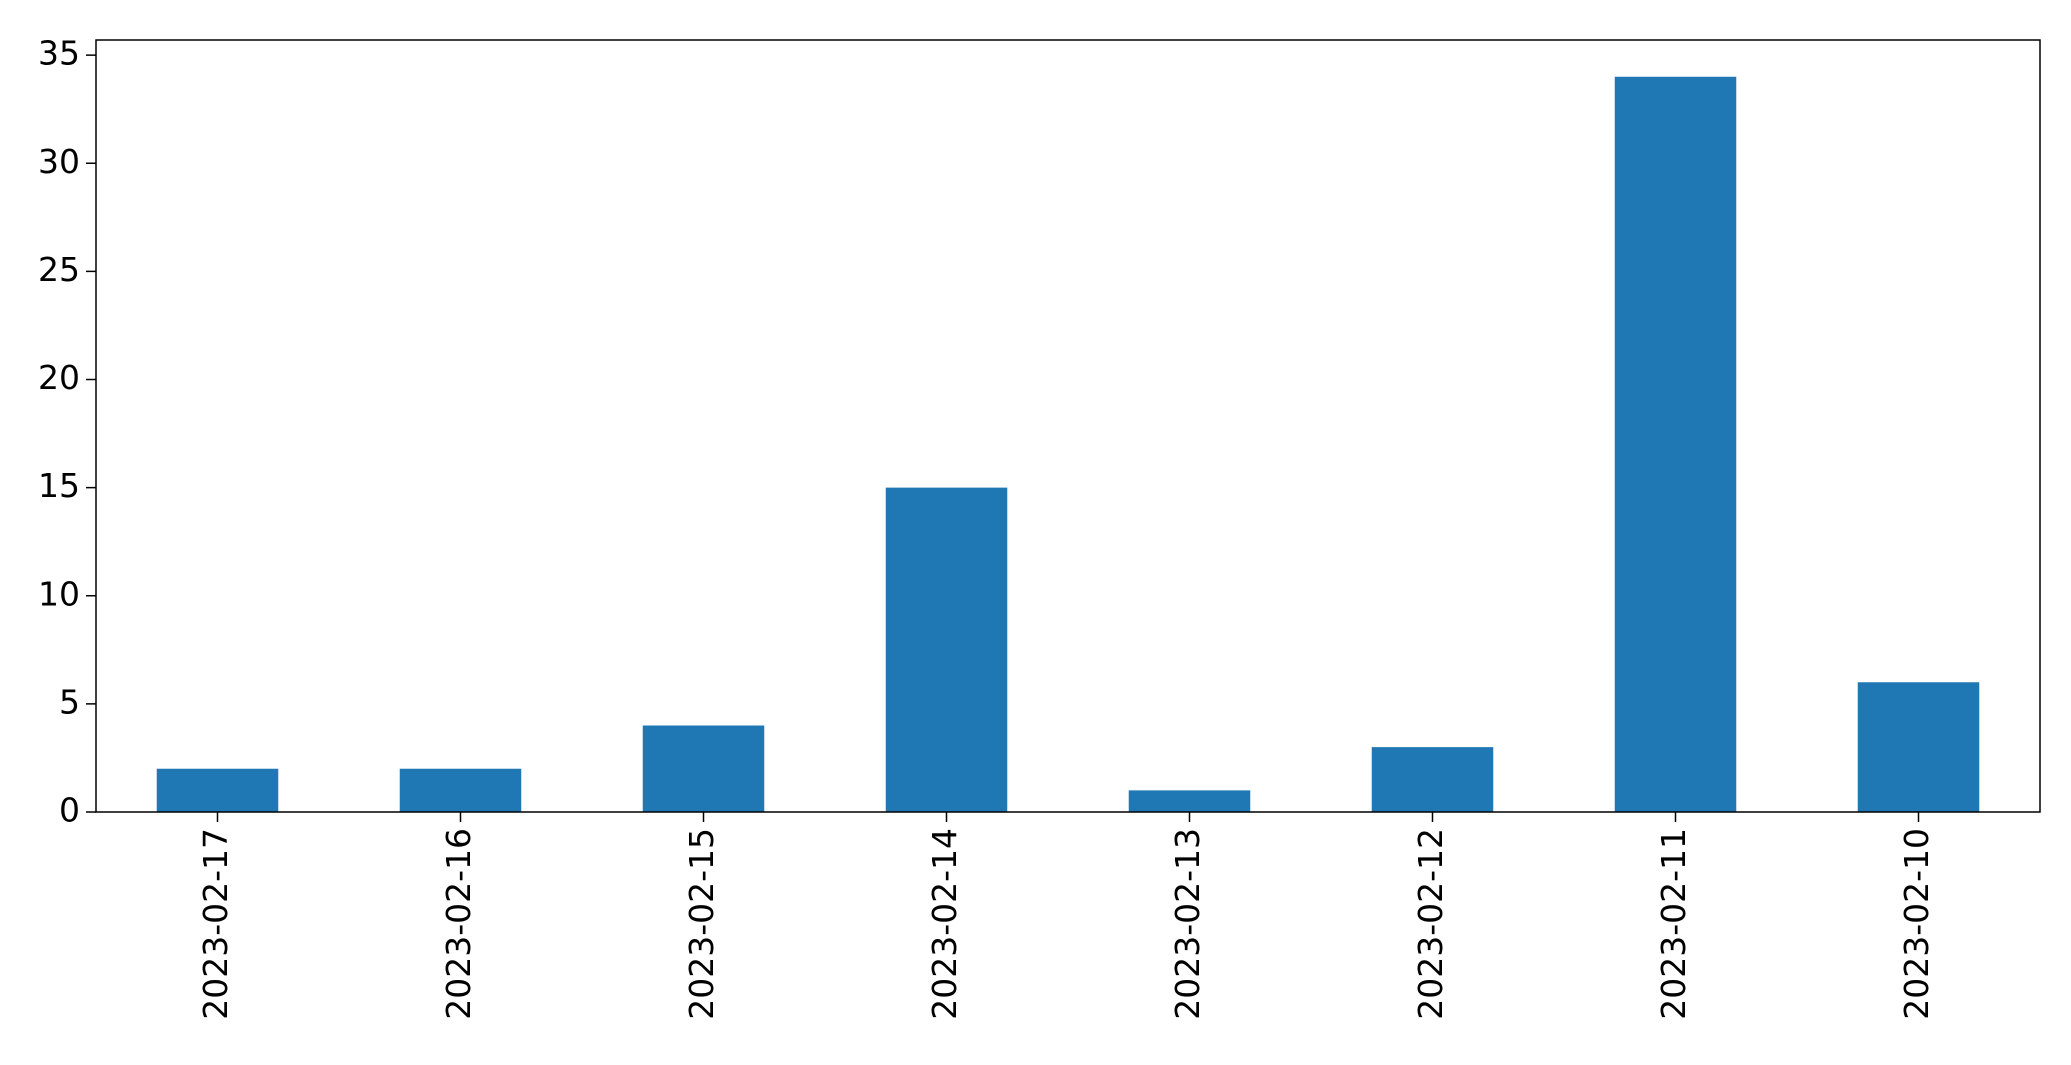 The image size is (2071, 1065). Describe the element at coordinates (458, 924) in the screenshot. I see `x-tick-label: 2023-02-16` at that location.